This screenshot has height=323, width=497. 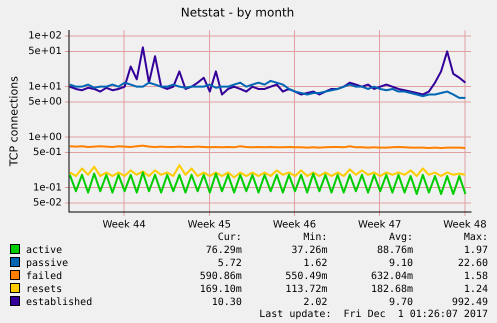 What do you see at coordinates (306, 289) in the screenshot?
I see `text: 113.72m` at bounding box center [306, 289].